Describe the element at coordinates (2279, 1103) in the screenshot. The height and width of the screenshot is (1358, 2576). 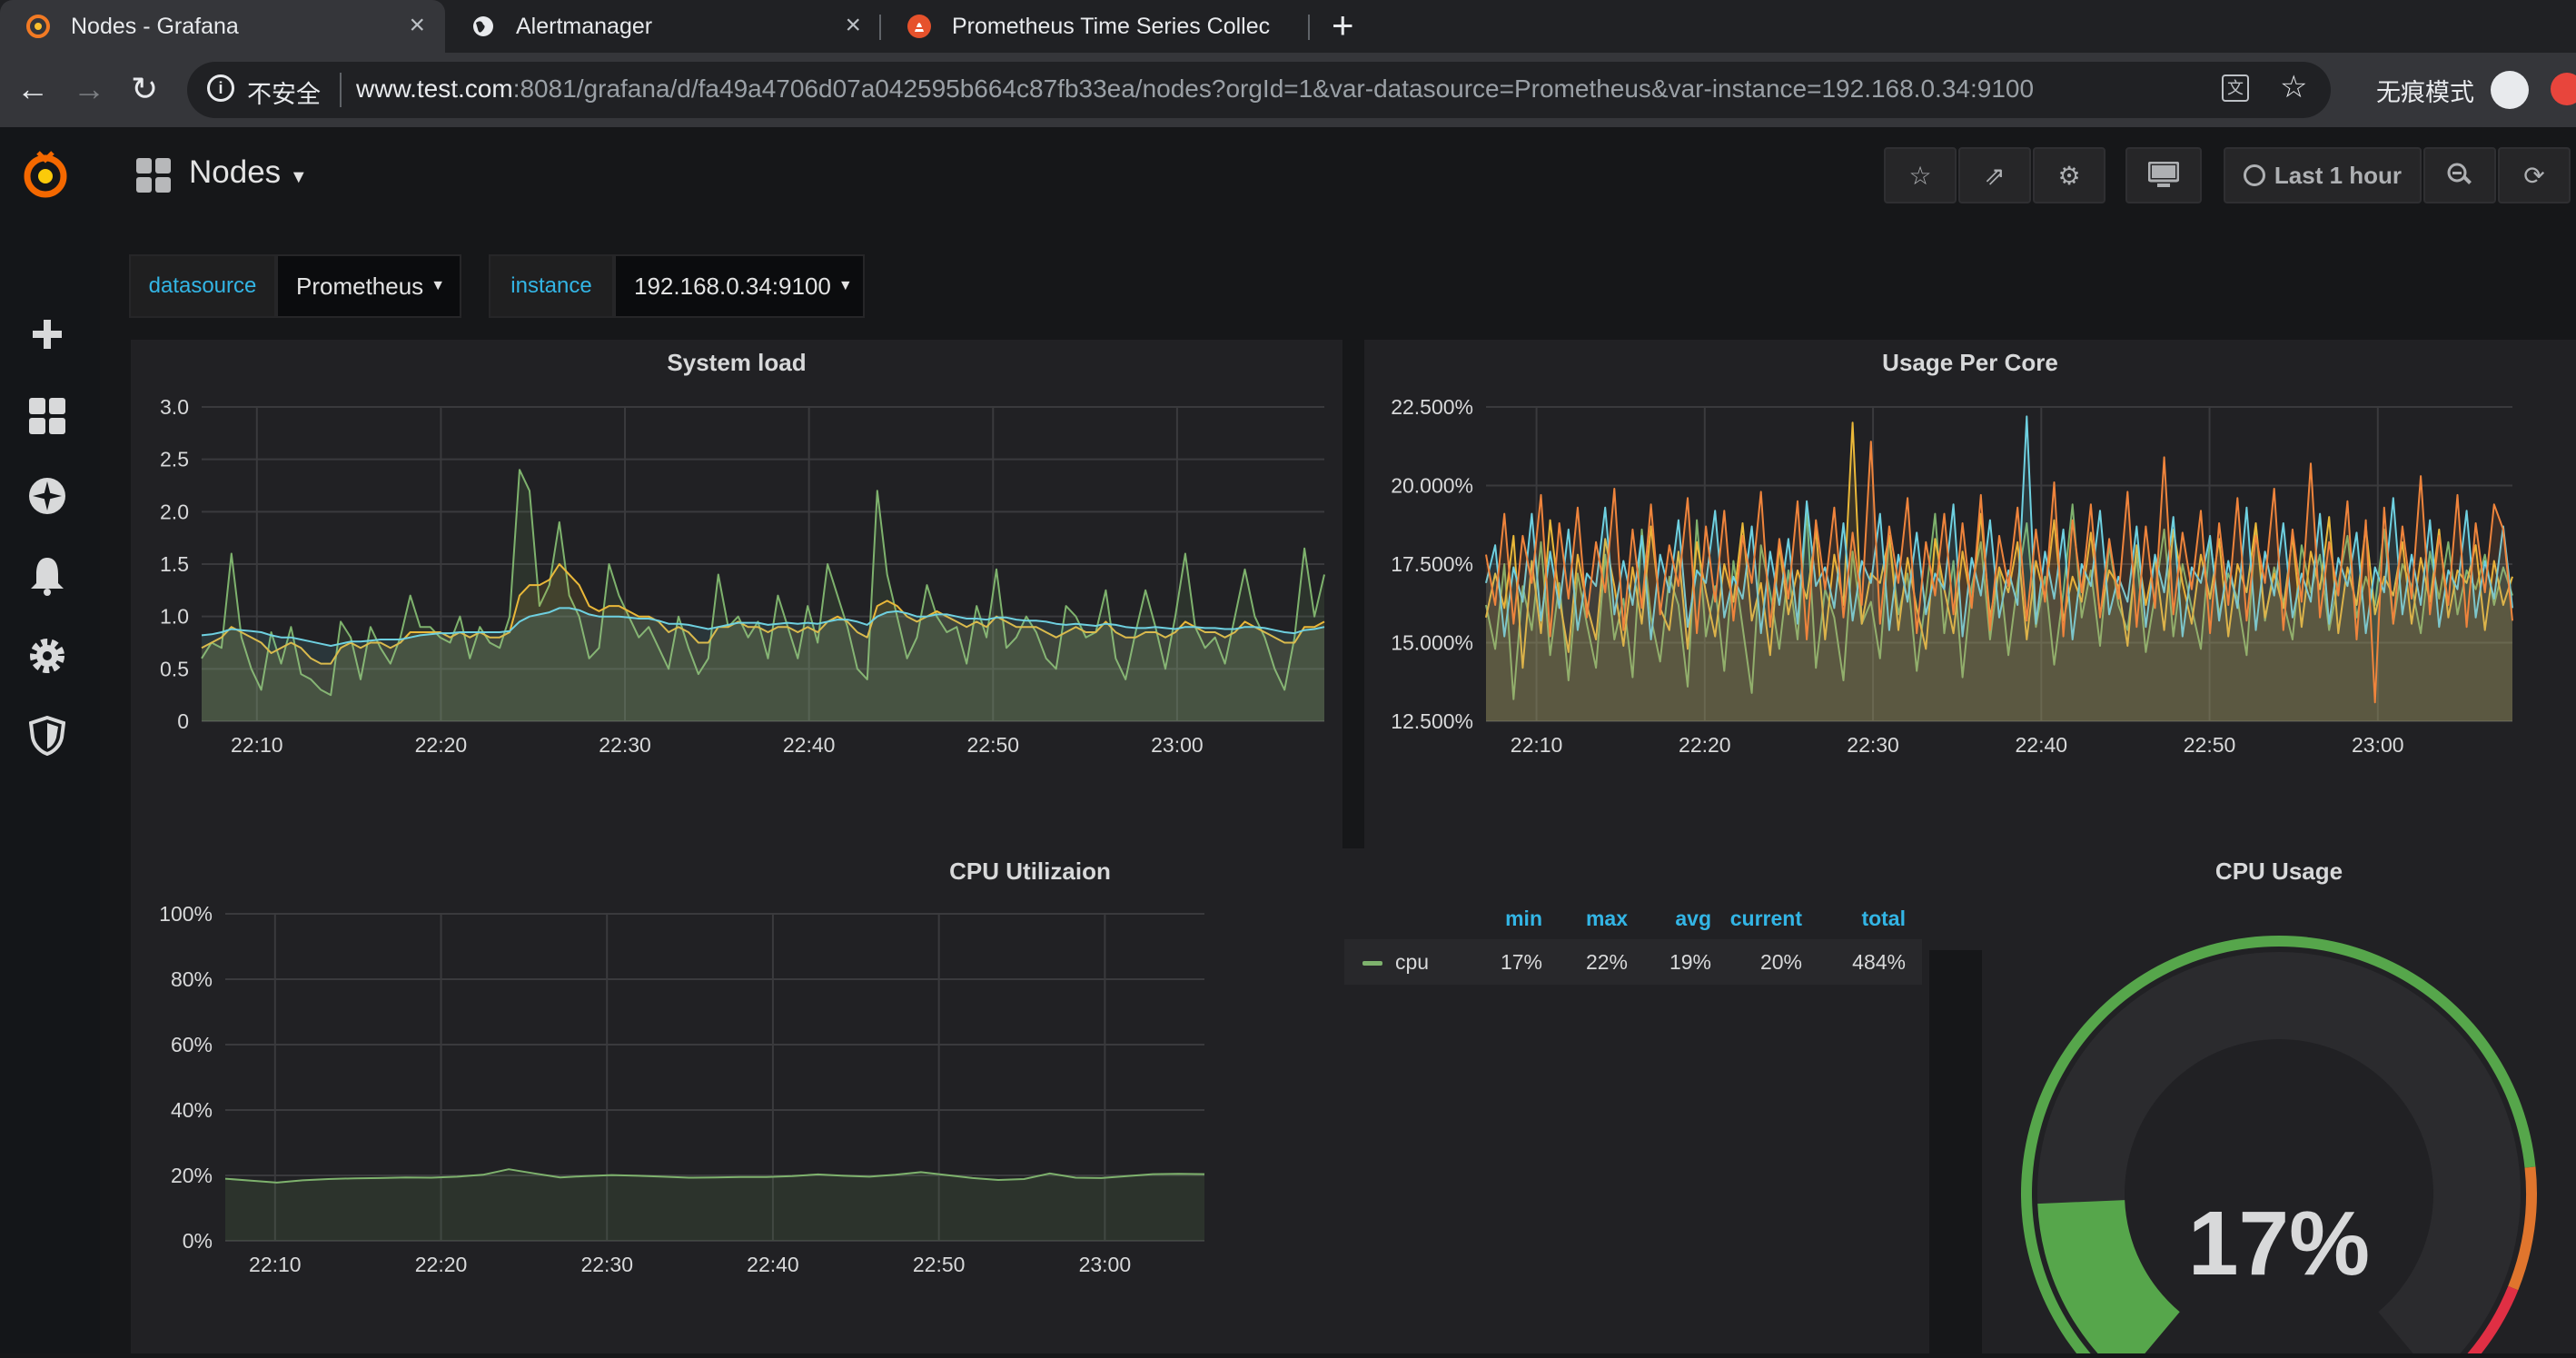
I see `panel-cpu-usage: CPU Usage 17%` at that location.